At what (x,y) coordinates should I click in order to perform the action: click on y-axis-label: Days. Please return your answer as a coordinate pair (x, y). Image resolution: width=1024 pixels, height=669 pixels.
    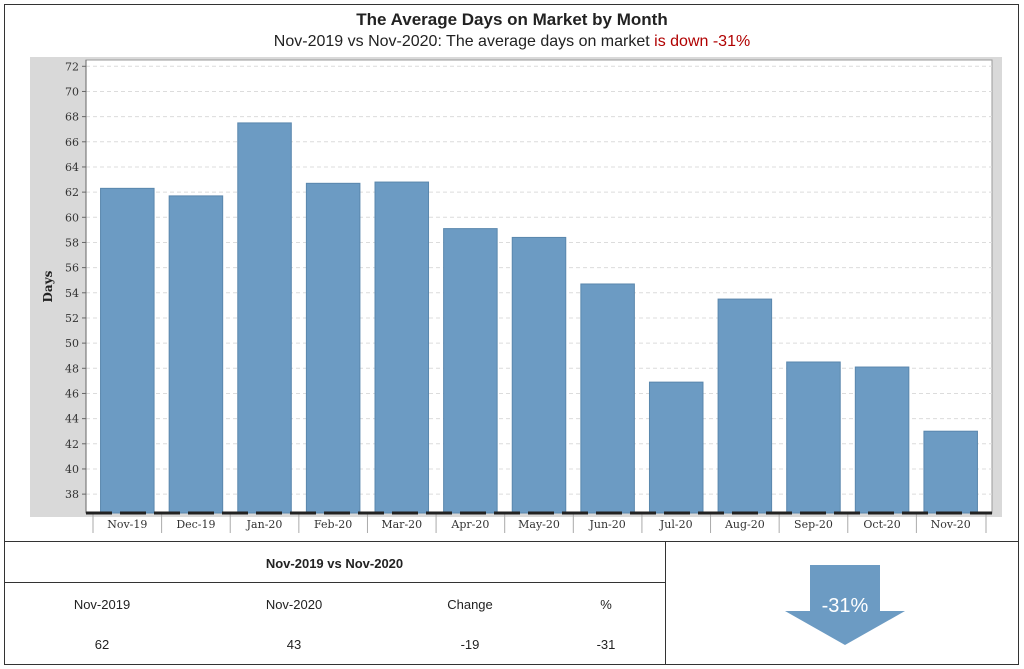
    Looking at the image, I should click on (48, 286).